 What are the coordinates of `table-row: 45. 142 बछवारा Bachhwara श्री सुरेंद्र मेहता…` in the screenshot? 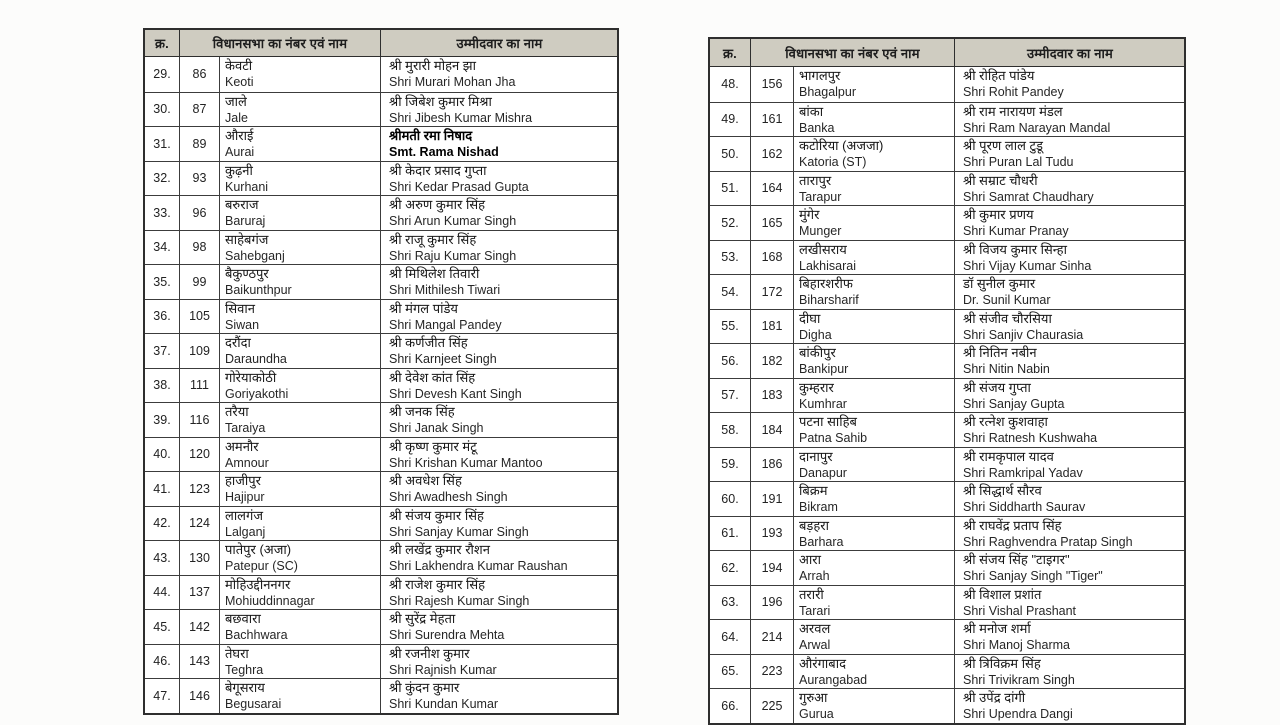 It's located at (381, 626).